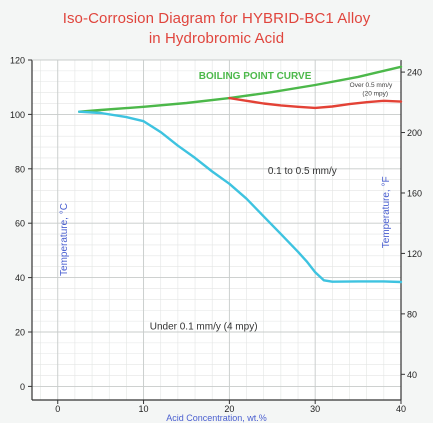 Image resolution: width=433 pixels, height=423 pixels. What do you see at coordinates (57, 409) in the screenshot?
I see `x-tick-label: 0` at bounding box center [57, 409].